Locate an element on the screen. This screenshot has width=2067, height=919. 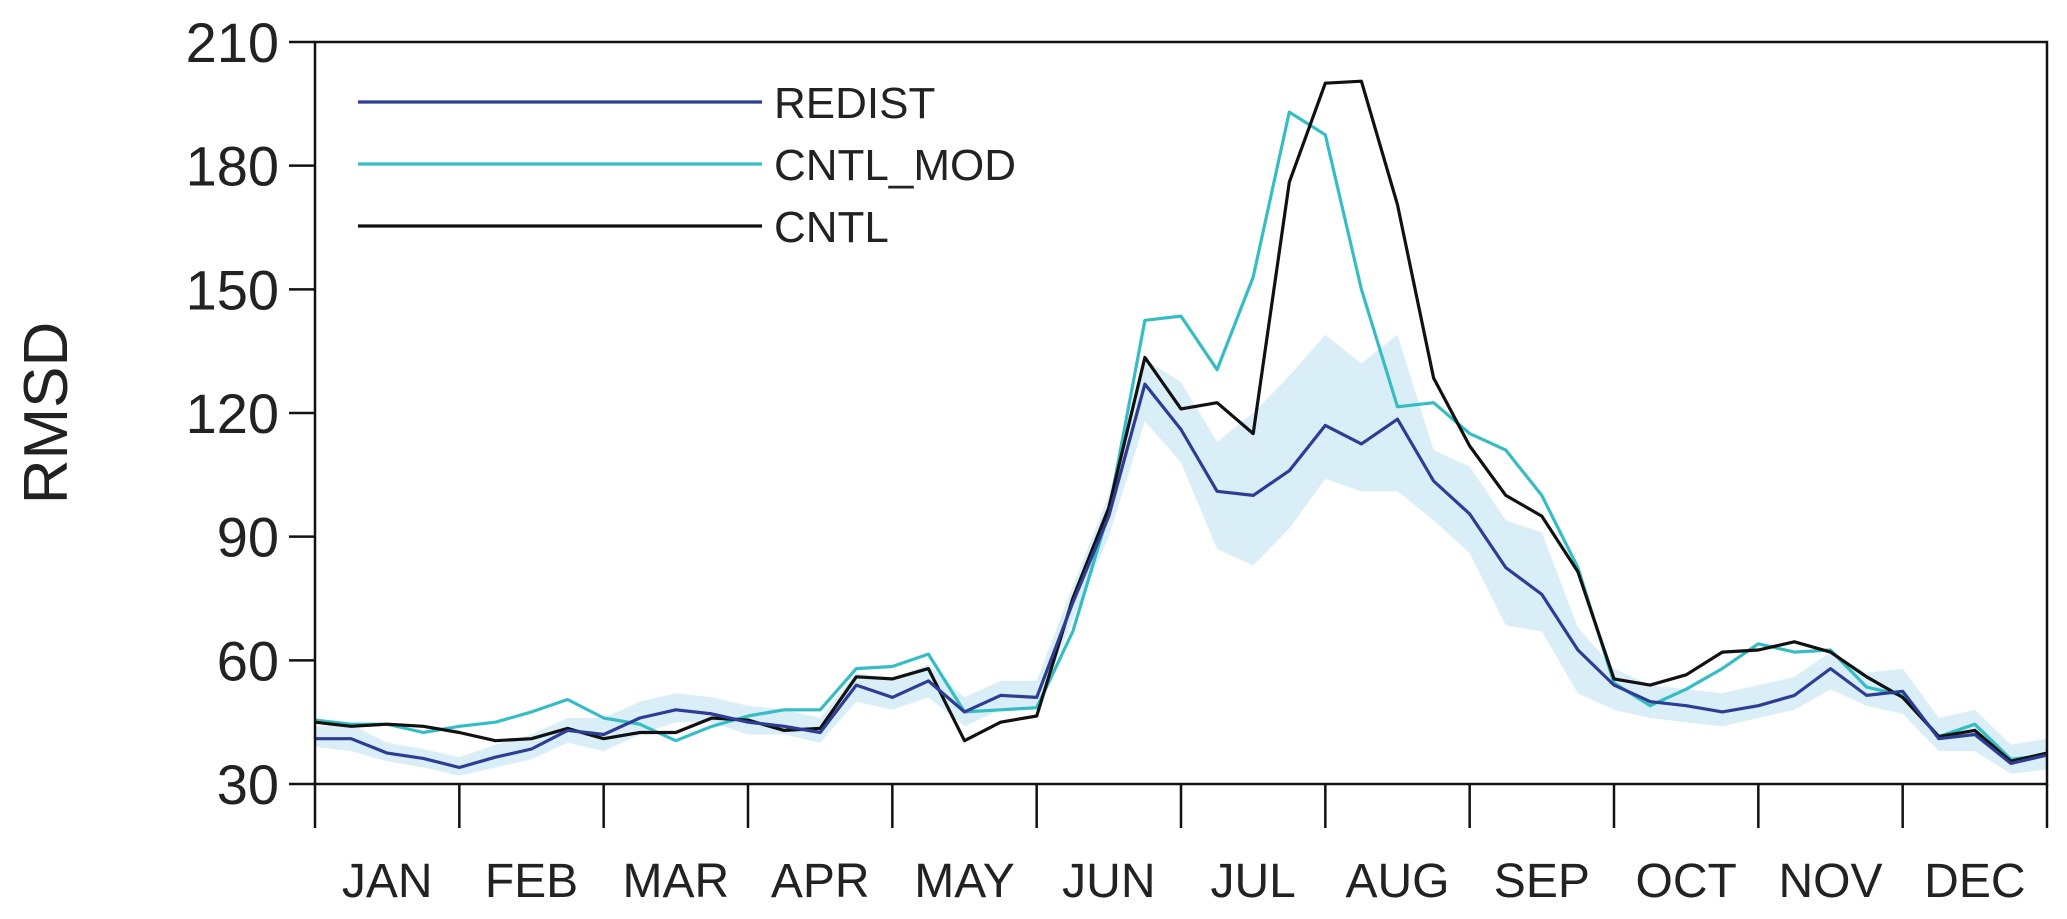
x-tick-label: APR is located at coordinates (820, 881).